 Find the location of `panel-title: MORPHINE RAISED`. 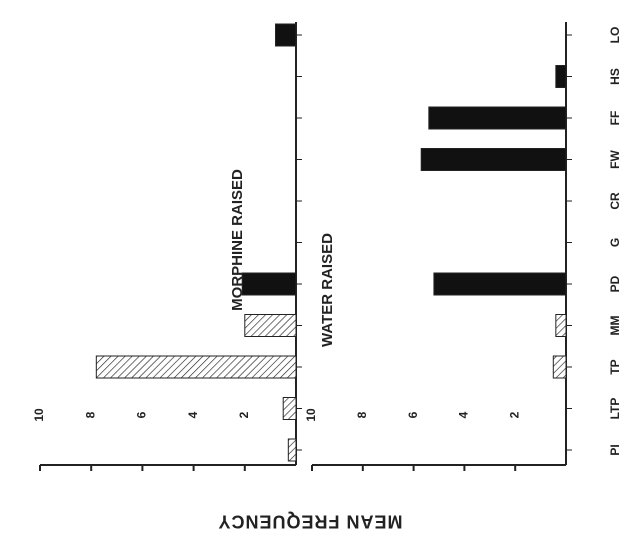

panel-title: MORPHINE RAISED is located at coordinates (237, 240).